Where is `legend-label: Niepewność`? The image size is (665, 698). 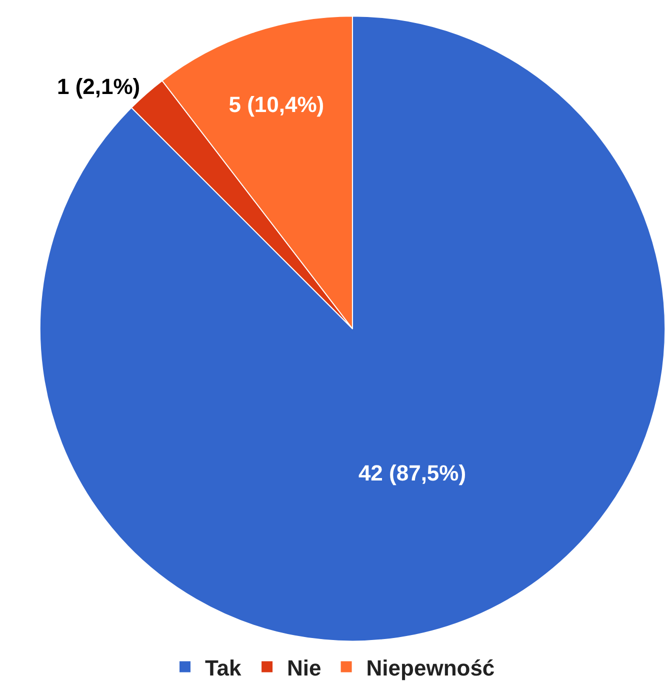 legend-label: Niepewność is located at coordinates (430, 667).